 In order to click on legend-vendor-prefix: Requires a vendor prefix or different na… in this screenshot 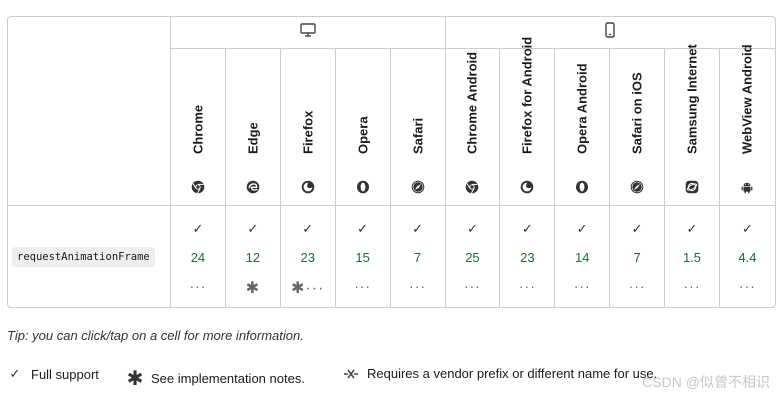, I will do `click(500, 373)`.